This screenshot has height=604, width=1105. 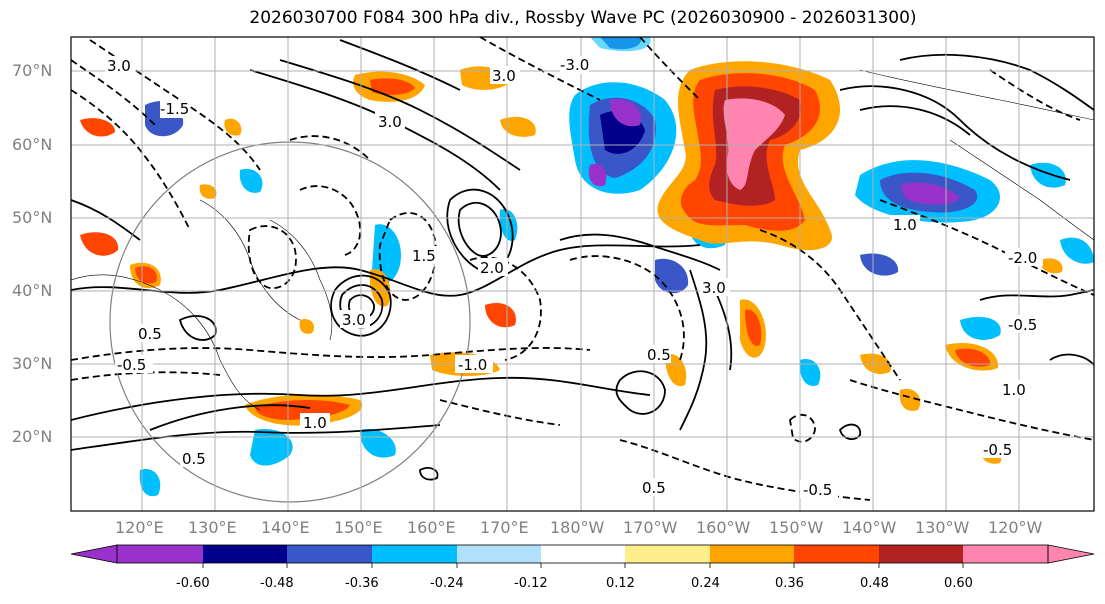 I want to click on colorbar-tick-label: -0.48, so click(x=277, y=583).